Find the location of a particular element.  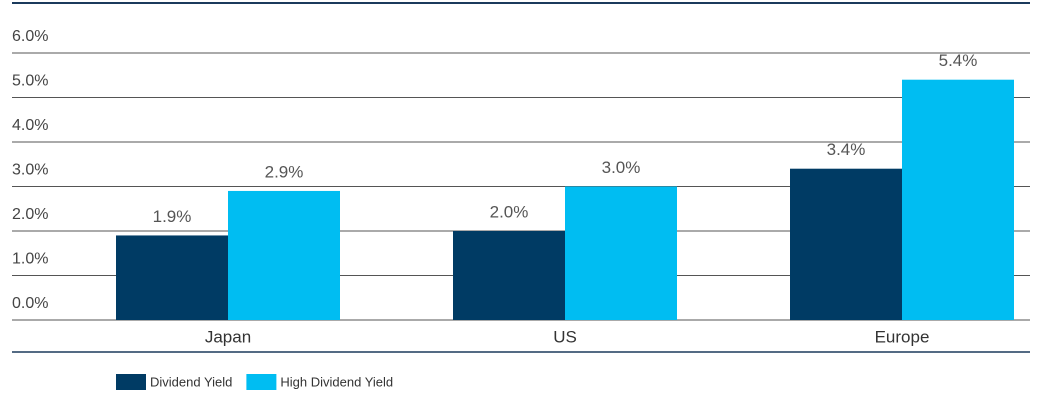

value-label: 2.9% is located at coordinates (284, 171).